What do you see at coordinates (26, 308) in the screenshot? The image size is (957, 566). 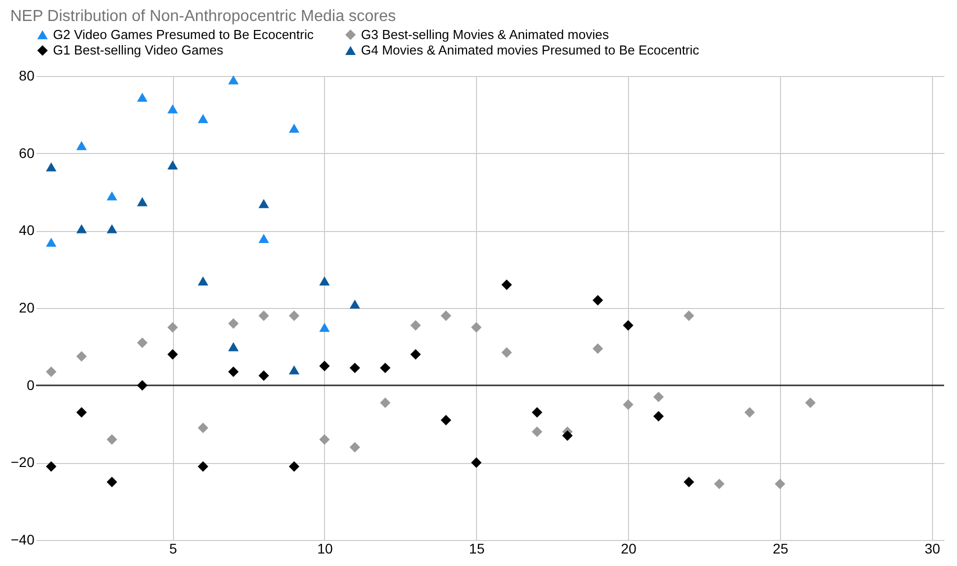 I see `y-tick-label: 20` at bounding box center [26, 308].